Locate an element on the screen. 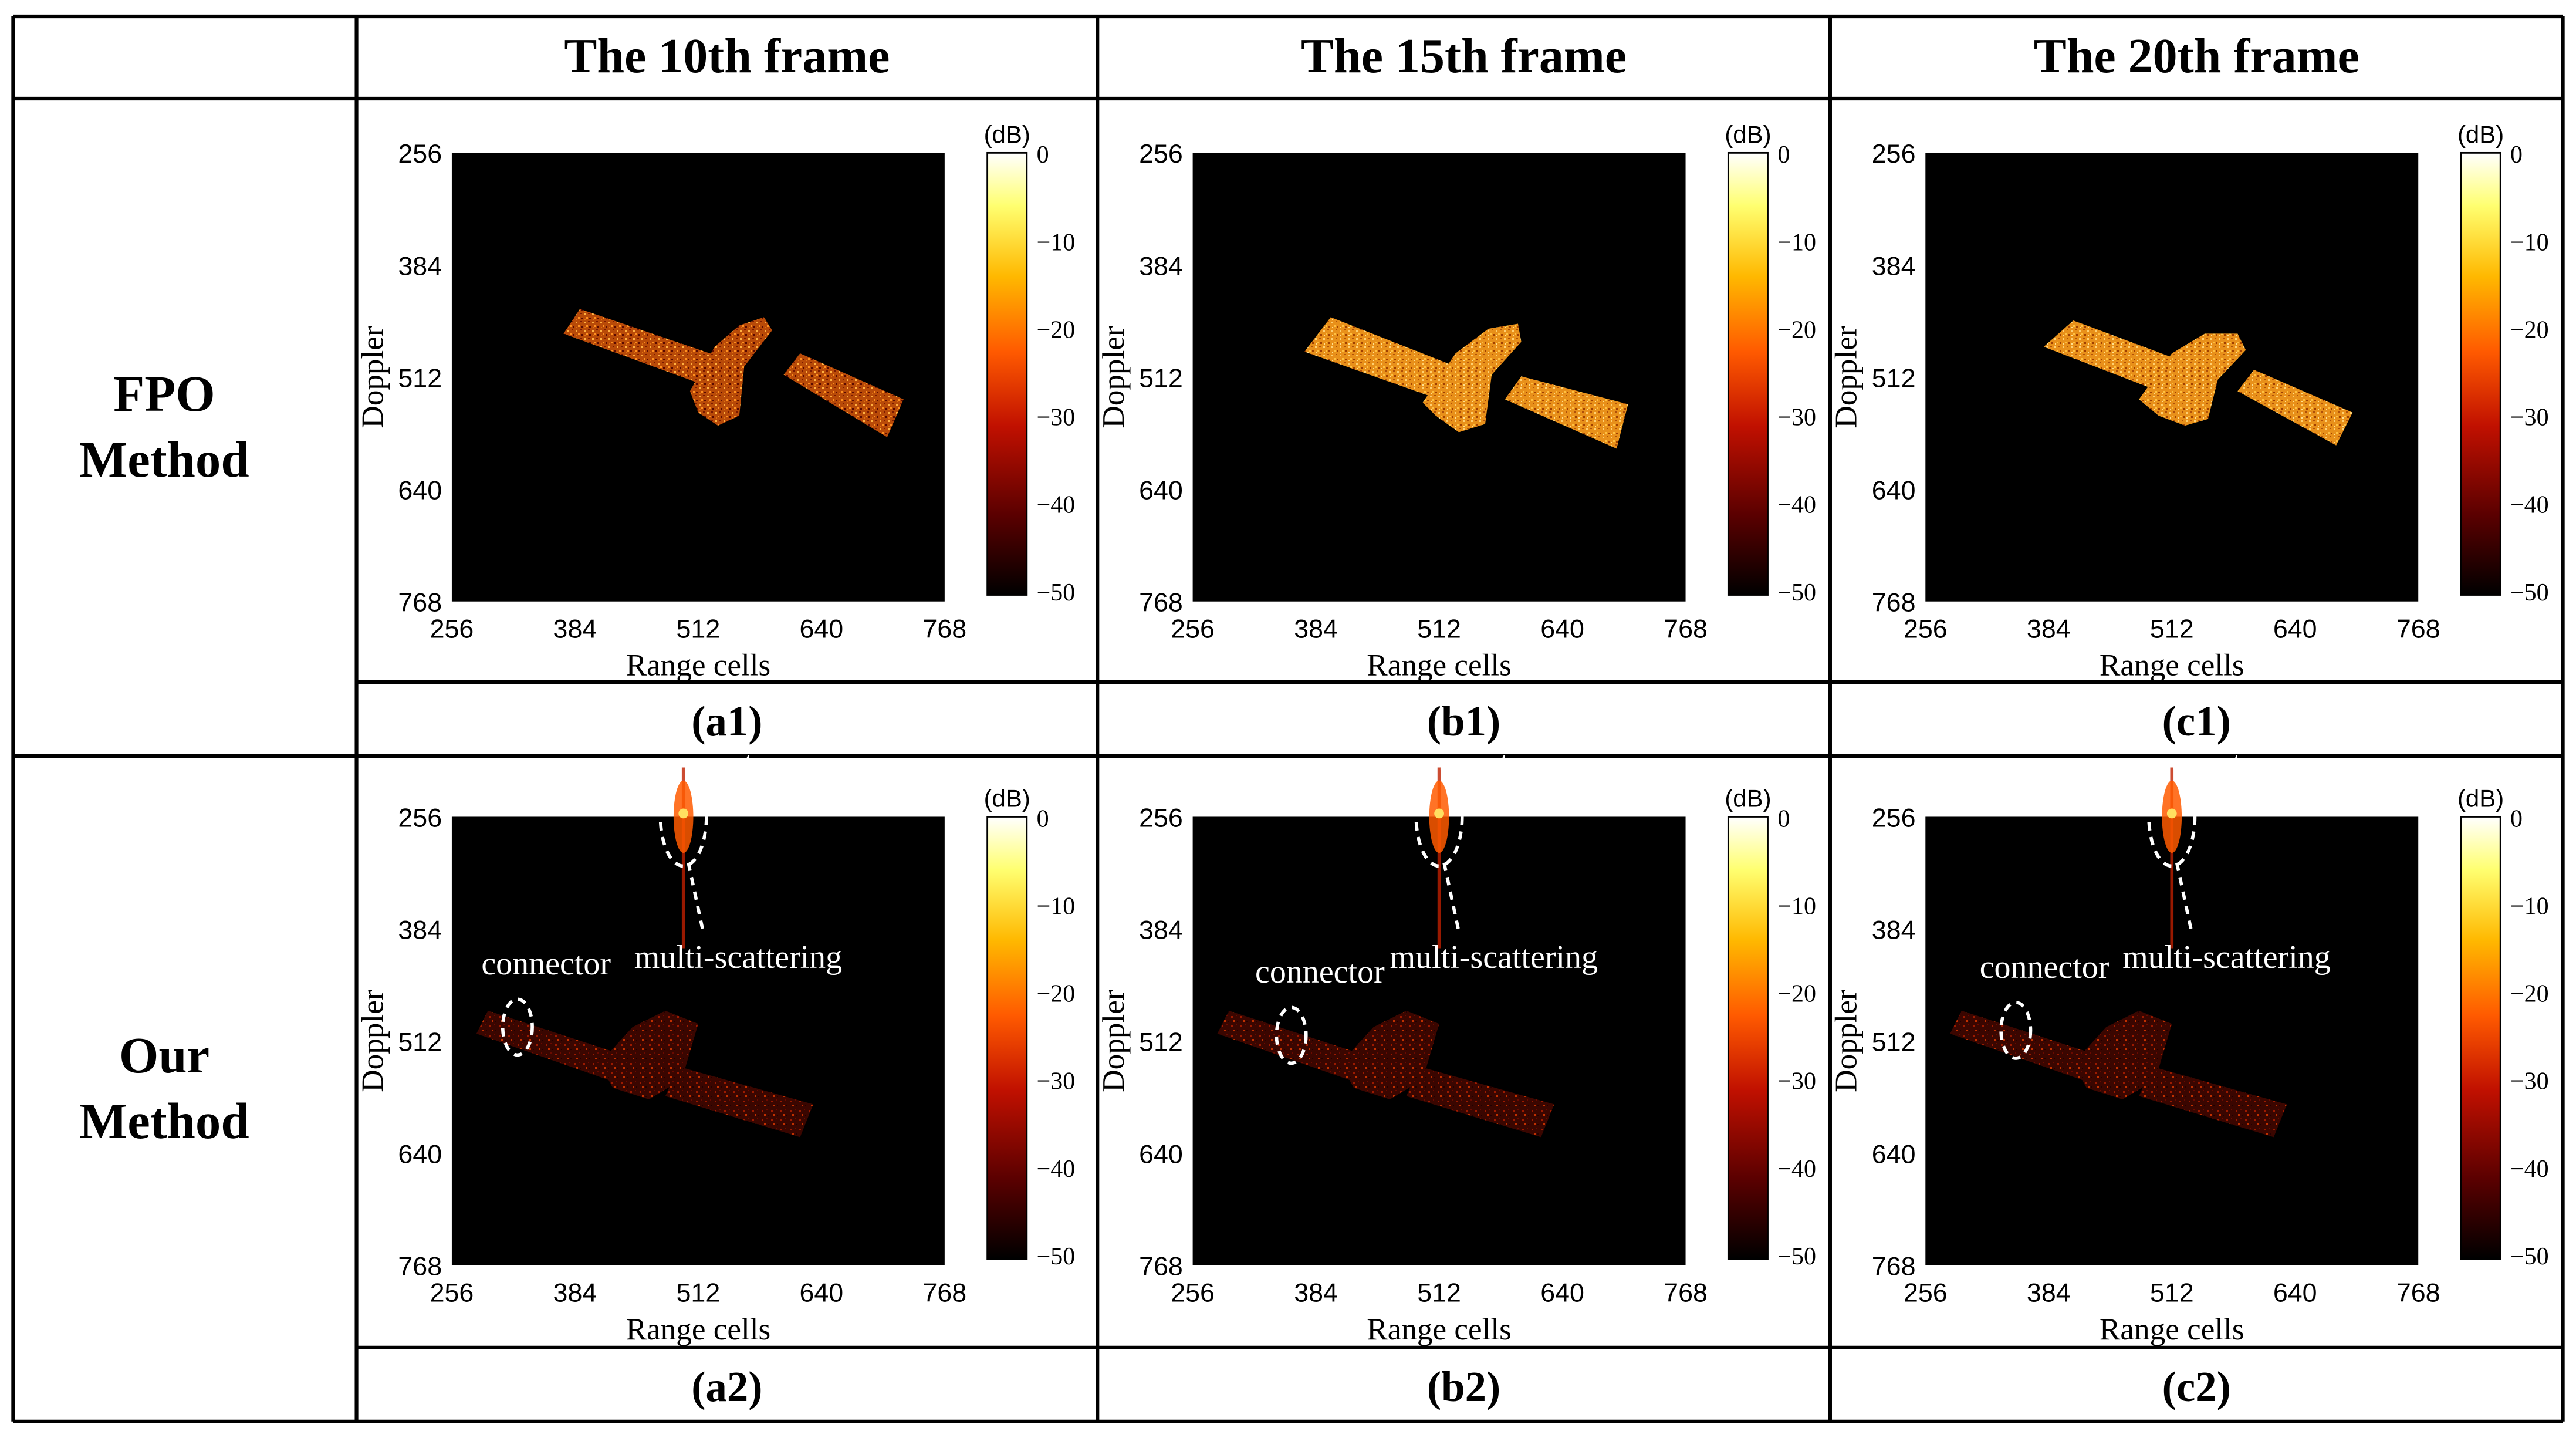 The width and height of the screenshot is (2576, 1441). multi-scattering-leader is located at coordinates (2184, 897).